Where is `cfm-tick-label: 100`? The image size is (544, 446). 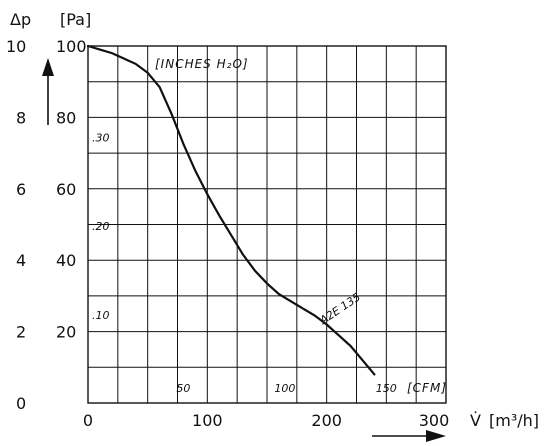
cfm-tick-label: 100 is located at coordinates (284, 388).